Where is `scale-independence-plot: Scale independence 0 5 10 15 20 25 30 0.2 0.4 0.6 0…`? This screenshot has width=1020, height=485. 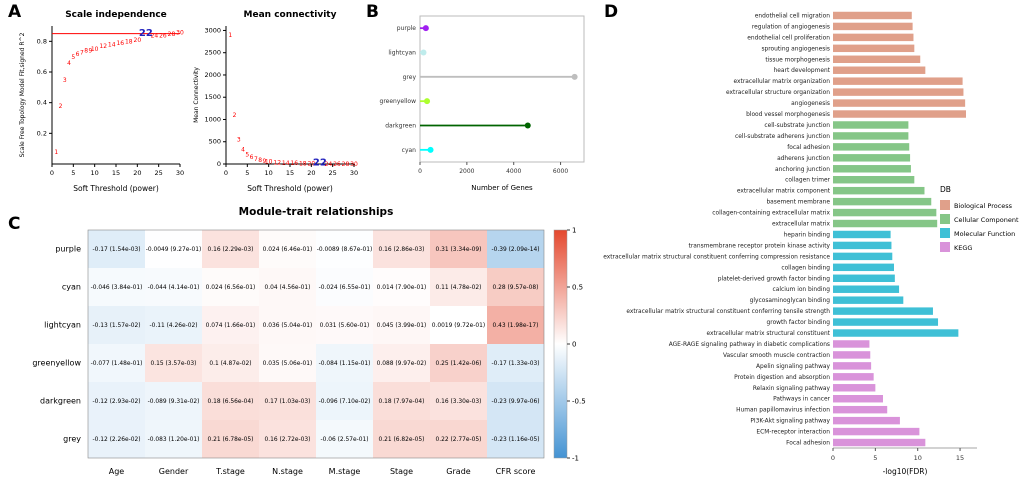 scale-independence-plot: Scale independence 0 5 10 15 20 25 30 0.2 0.4 0.6 0… is located at coordinates (102, 101).